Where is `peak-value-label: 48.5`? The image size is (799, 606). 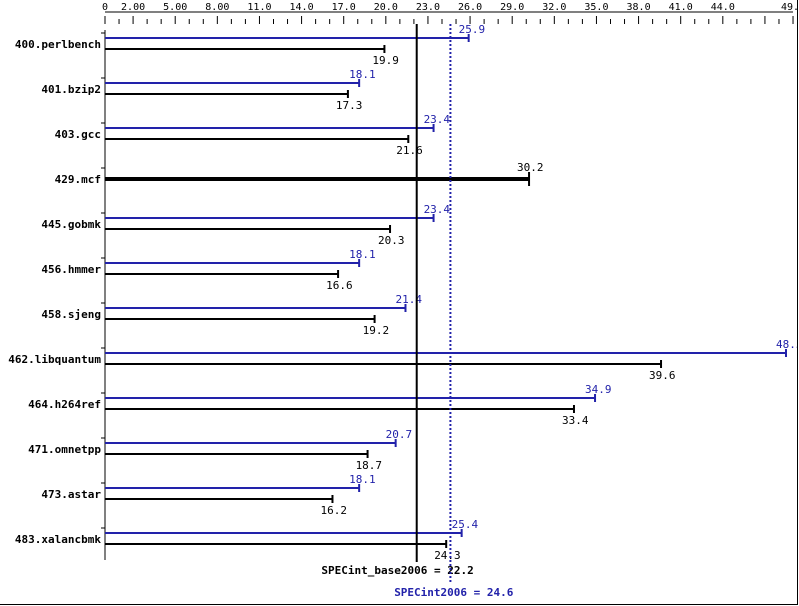 peak-value-label: 48.5 is located at coordinates (786, 344).